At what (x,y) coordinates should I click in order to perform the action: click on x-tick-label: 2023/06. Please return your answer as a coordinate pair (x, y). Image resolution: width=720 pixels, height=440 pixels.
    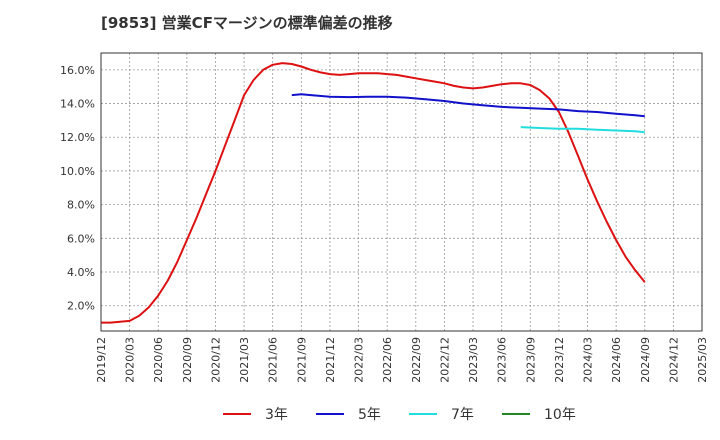
    Looking at the image, I should click on (502, 360).